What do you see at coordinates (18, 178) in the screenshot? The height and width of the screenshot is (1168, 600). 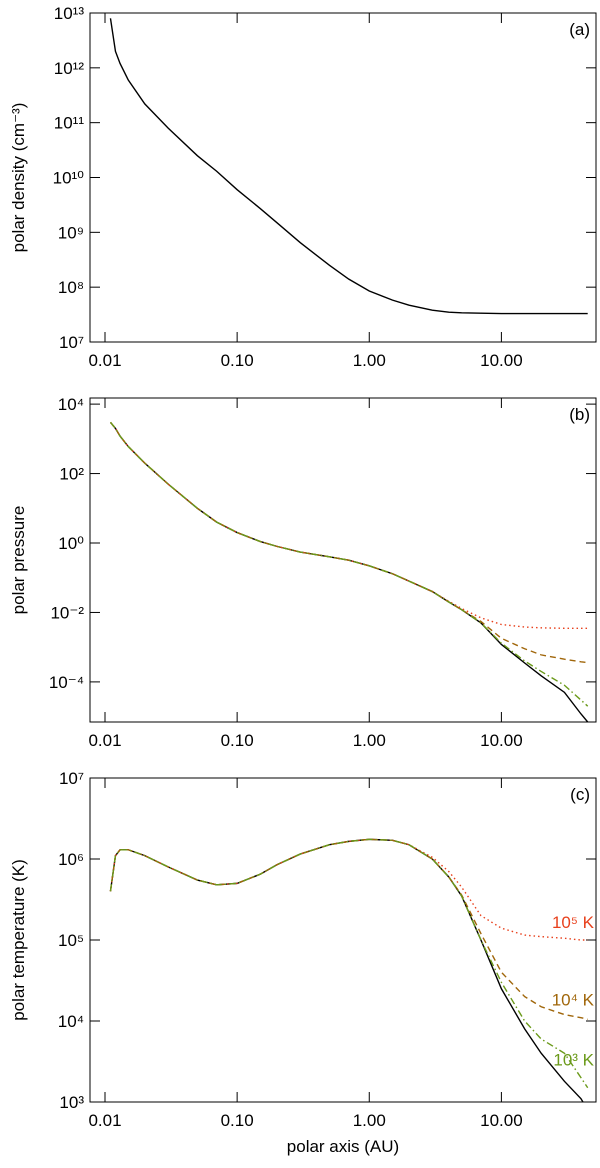 I see `y-axis-label: polar density (cm⁻³)` at bounding box center [18, 178].